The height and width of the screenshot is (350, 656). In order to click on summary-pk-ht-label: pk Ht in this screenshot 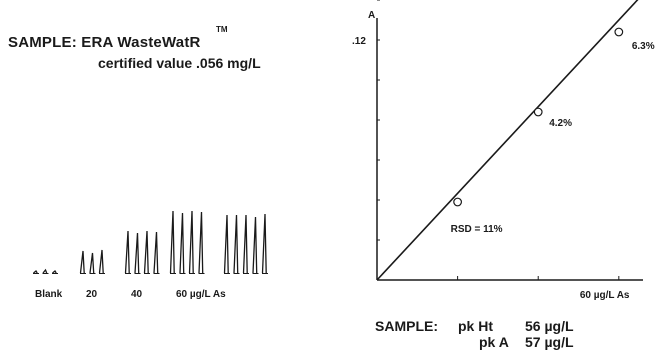, I will do `click(475, 326)`.